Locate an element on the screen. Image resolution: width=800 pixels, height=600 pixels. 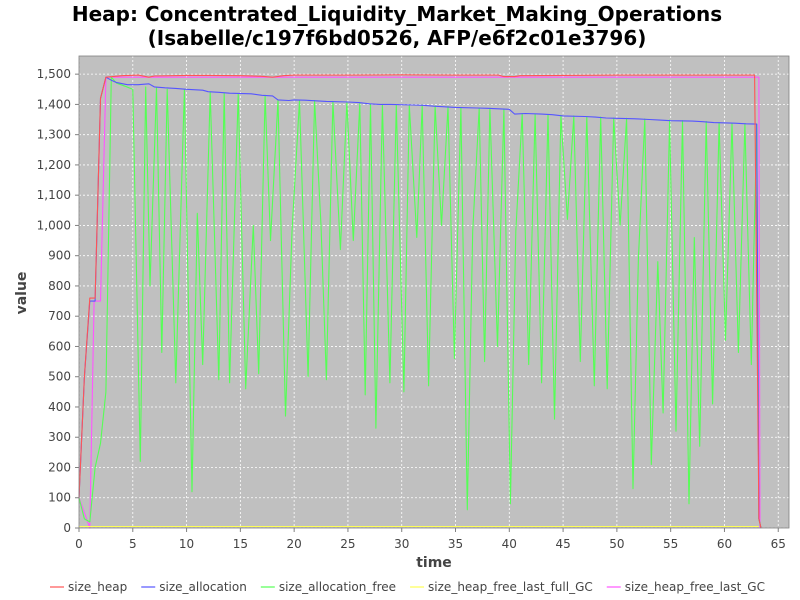
x-tick-label: 35 is located at coordinates (455, 544).